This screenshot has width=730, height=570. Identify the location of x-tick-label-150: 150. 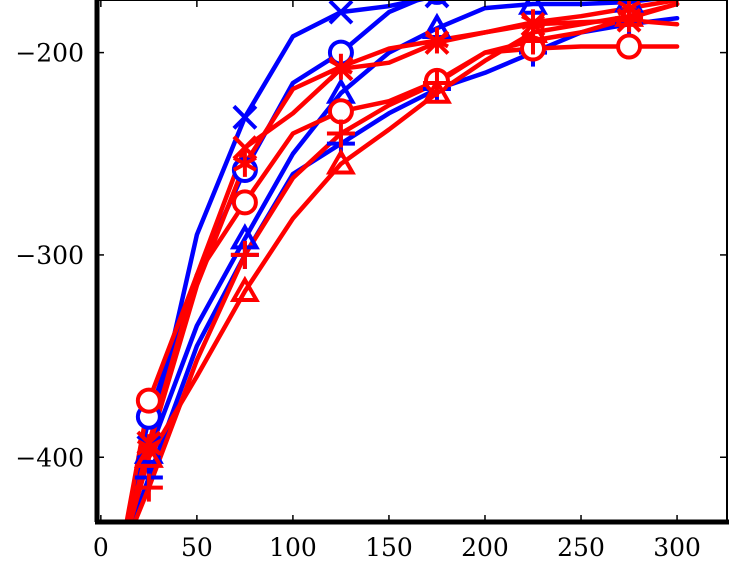
(389, 547).